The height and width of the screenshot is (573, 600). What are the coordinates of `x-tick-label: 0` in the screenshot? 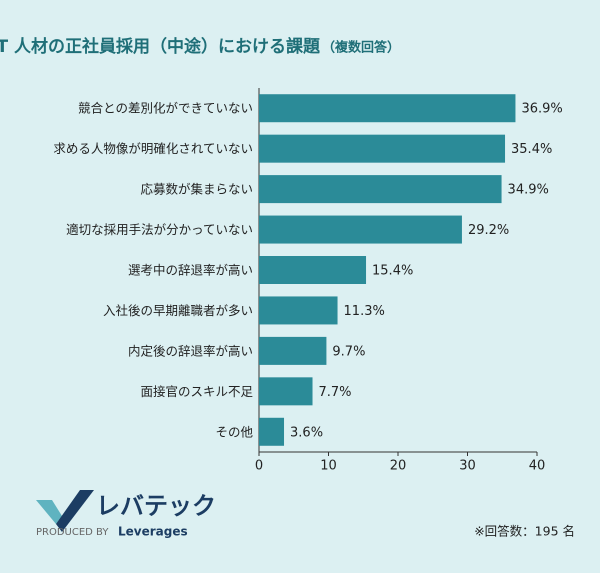 It's located at (259, 466).